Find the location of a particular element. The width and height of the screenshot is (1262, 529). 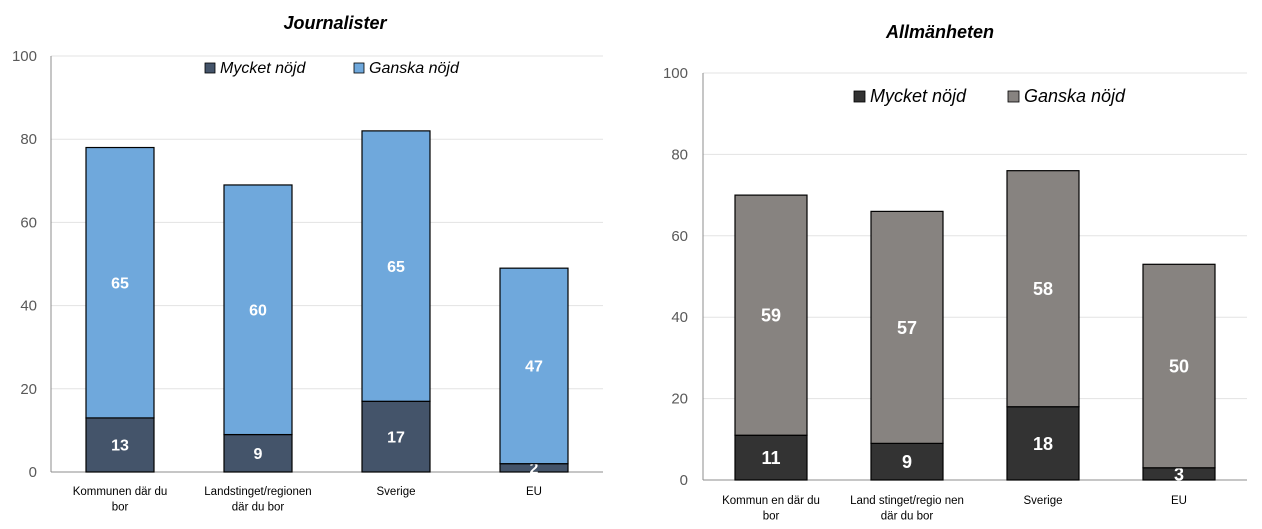

data-label: 2 is located at coordinates (534, 469).